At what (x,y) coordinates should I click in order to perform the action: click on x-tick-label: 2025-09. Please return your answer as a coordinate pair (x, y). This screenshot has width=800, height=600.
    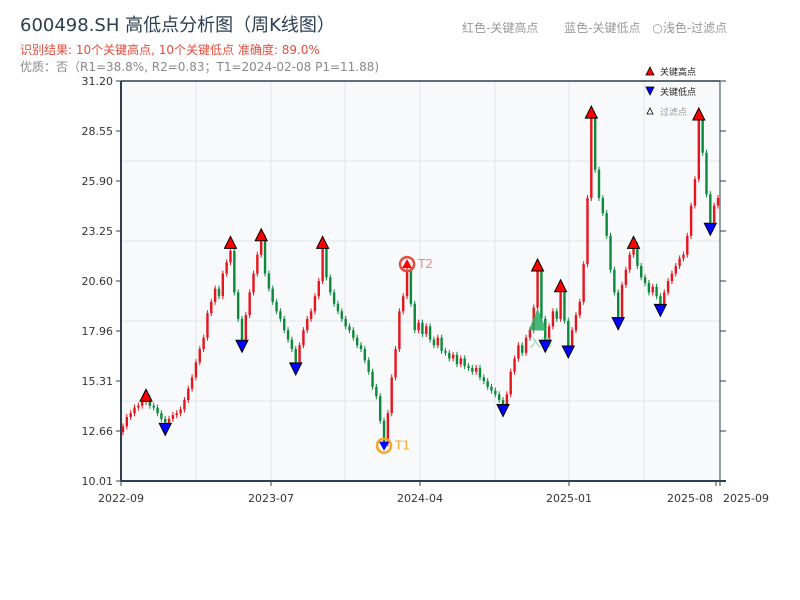
    Looking at the image, I should click on (746, 498).